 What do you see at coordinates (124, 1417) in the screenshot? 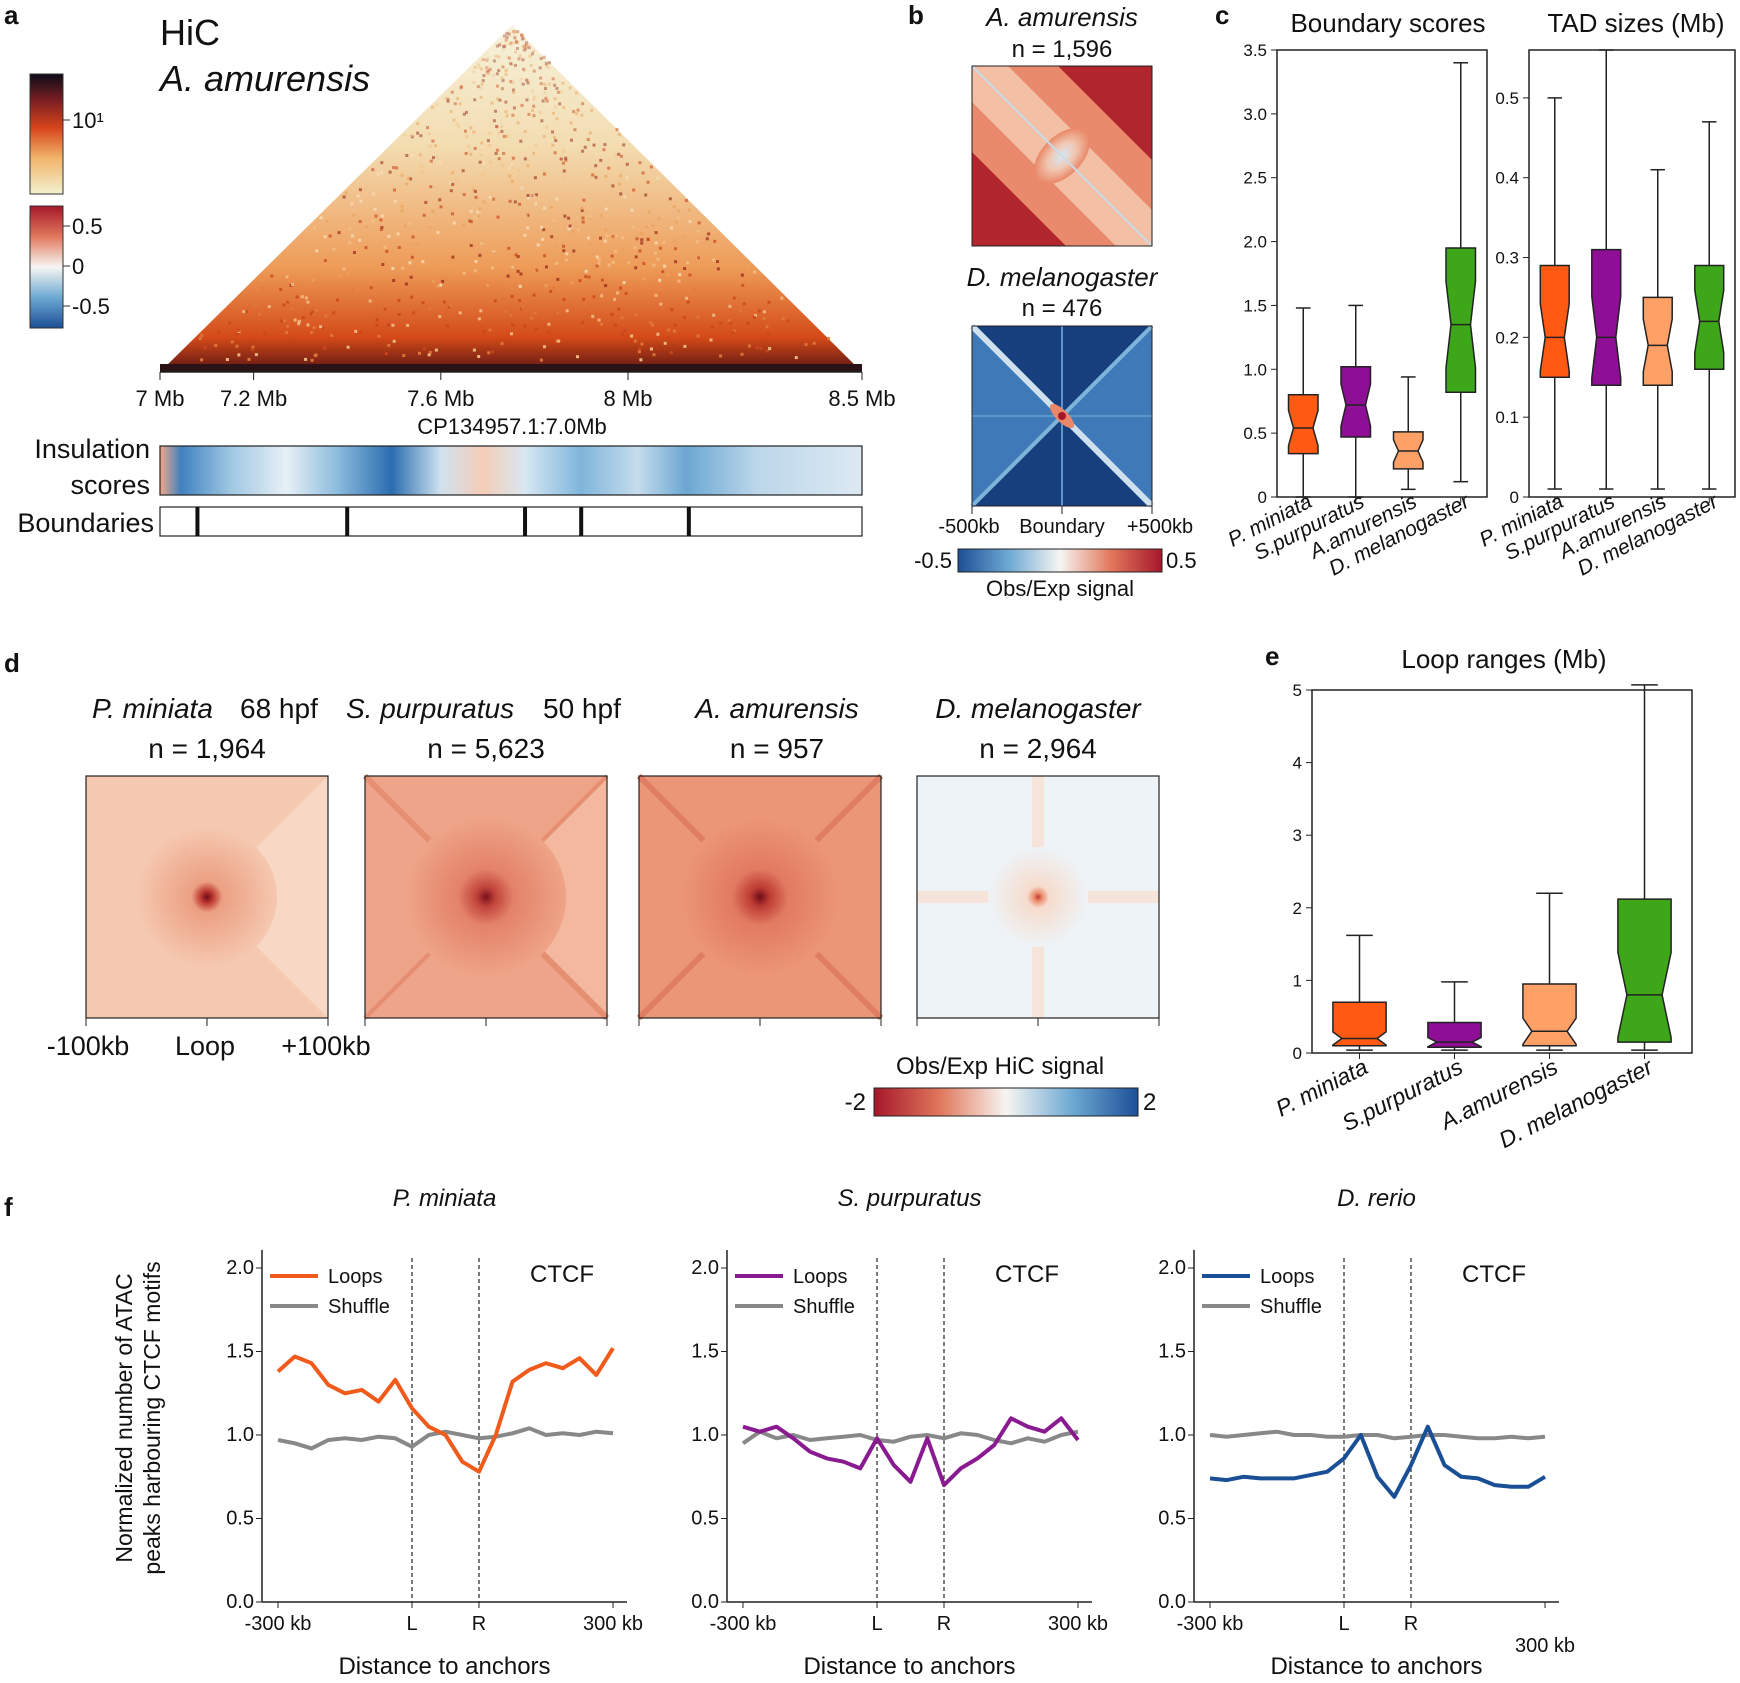
I see `f-ylabel-1: Normalized number of ATAC` at bounding box center [124, 1417].